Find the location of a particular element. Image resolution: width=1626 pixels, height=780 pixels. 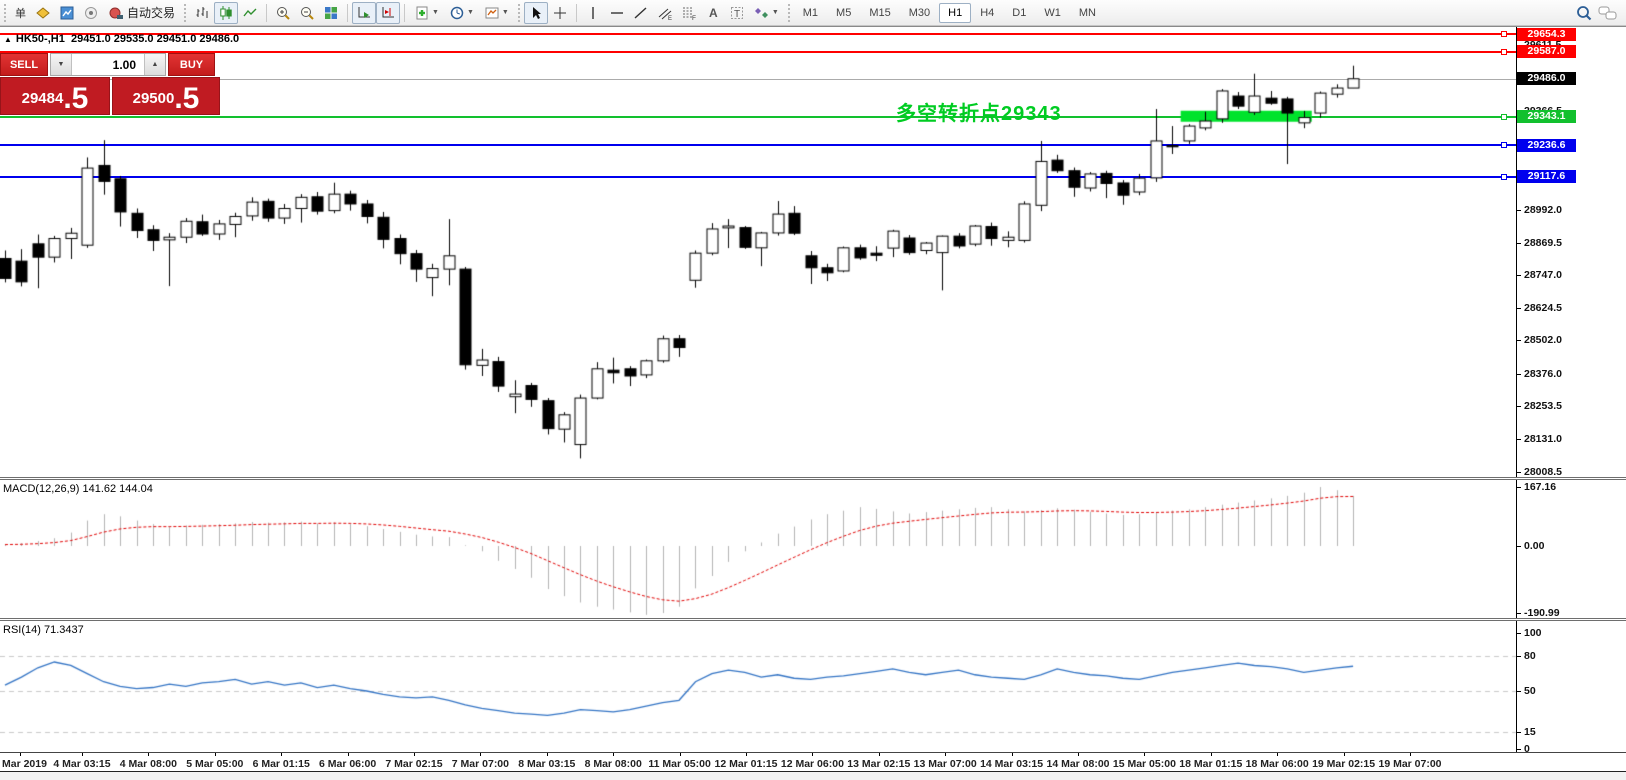

signals-icon is located at coordinates (91, 13).